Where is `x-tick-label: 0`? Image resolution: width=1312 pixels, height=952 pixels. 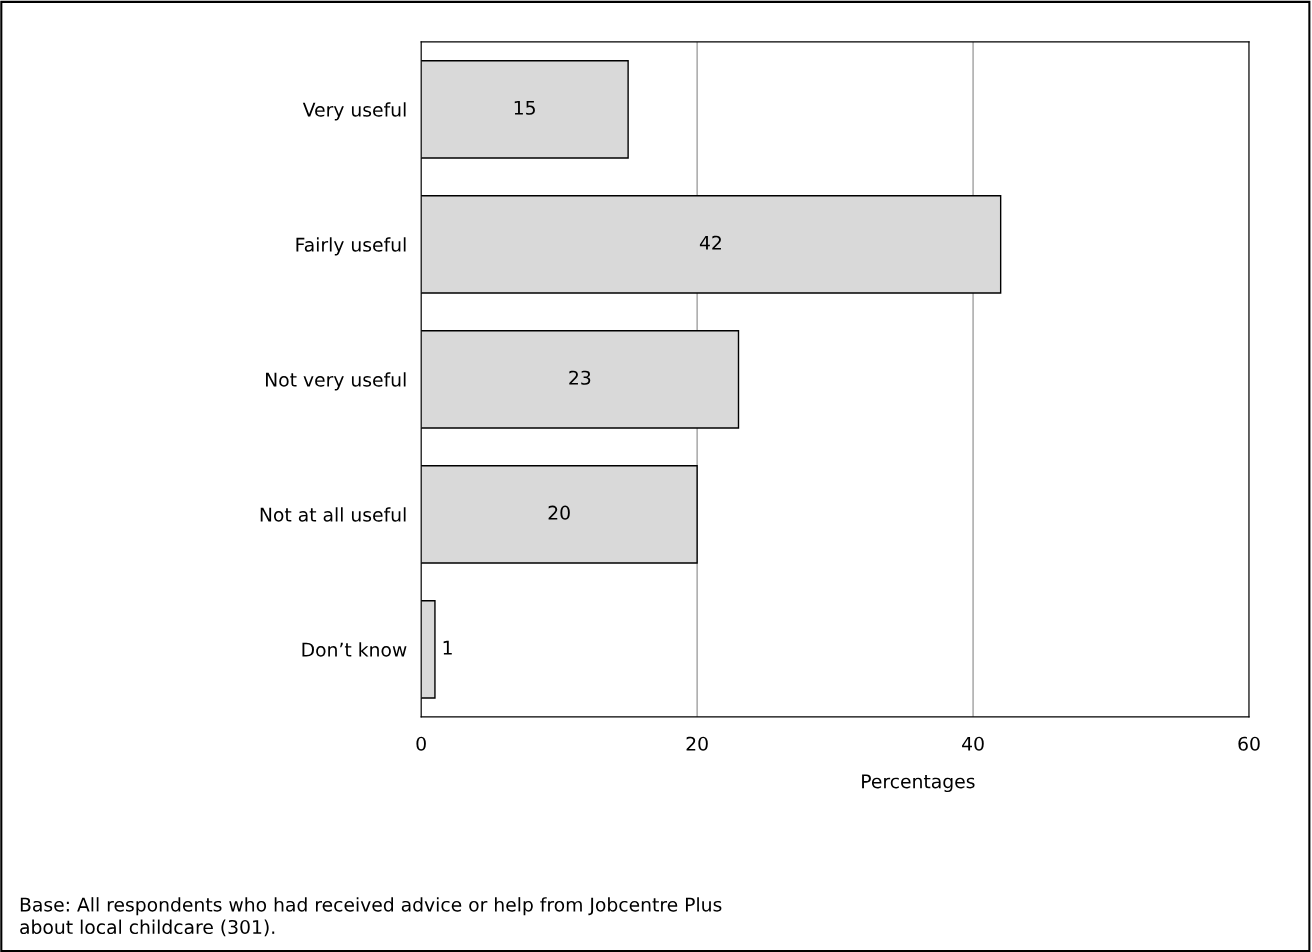
x-tick-label: 0 is located at coordinates (421, 743).